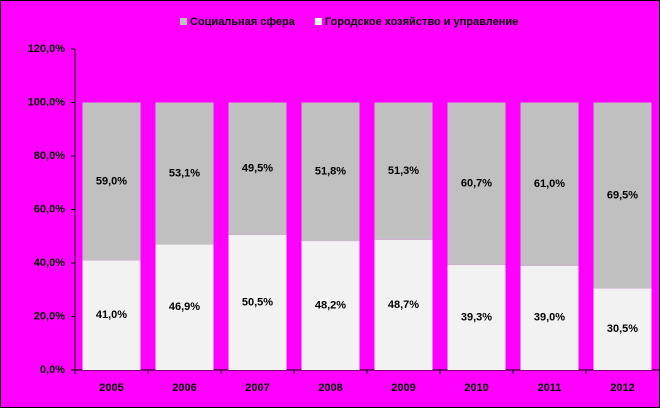  Describe the element at coordinates (421, 22) in the screenshot. I see `legend-label: Городское хозяйство и управление` at that location.